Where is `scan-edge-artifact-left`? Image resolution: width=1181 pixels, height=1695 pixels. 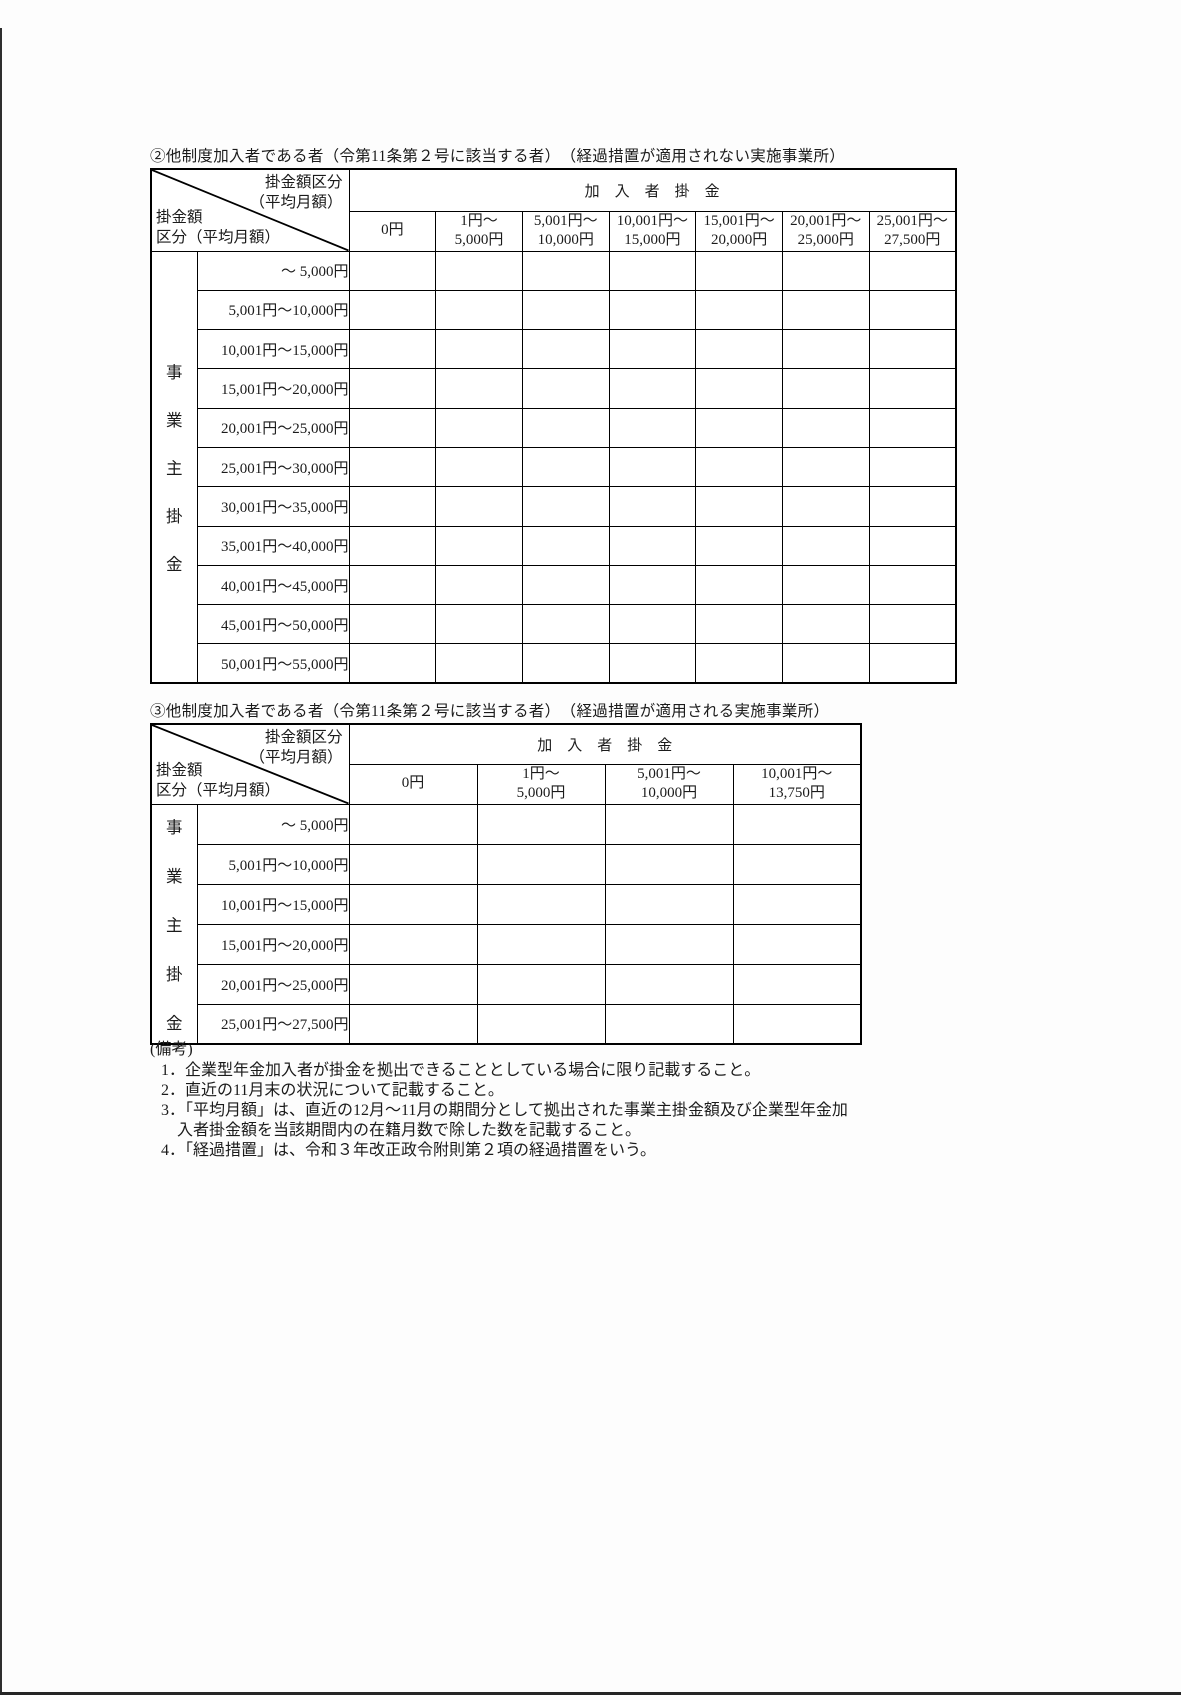
scan-edge-artifact-left is located at coordinates (1, 861).